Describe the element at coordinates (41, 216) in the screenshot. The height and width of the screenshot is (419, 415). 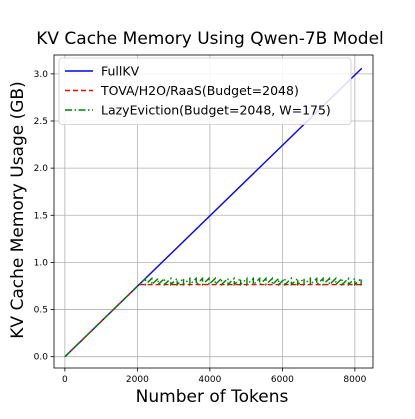
I see `y-tick-label: 1.5` at that location.